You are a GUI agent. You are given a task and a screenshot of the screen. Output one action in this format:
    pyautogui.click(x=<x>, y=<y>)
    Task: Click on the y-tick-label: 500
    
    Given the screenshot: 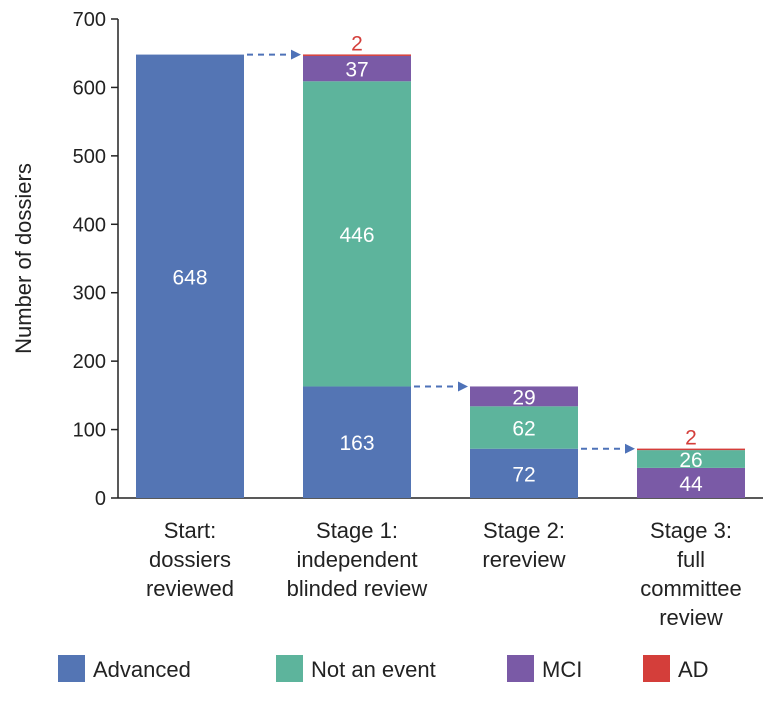 What is the action you would take?
    pyautogui.click(x=89, y=157)
    